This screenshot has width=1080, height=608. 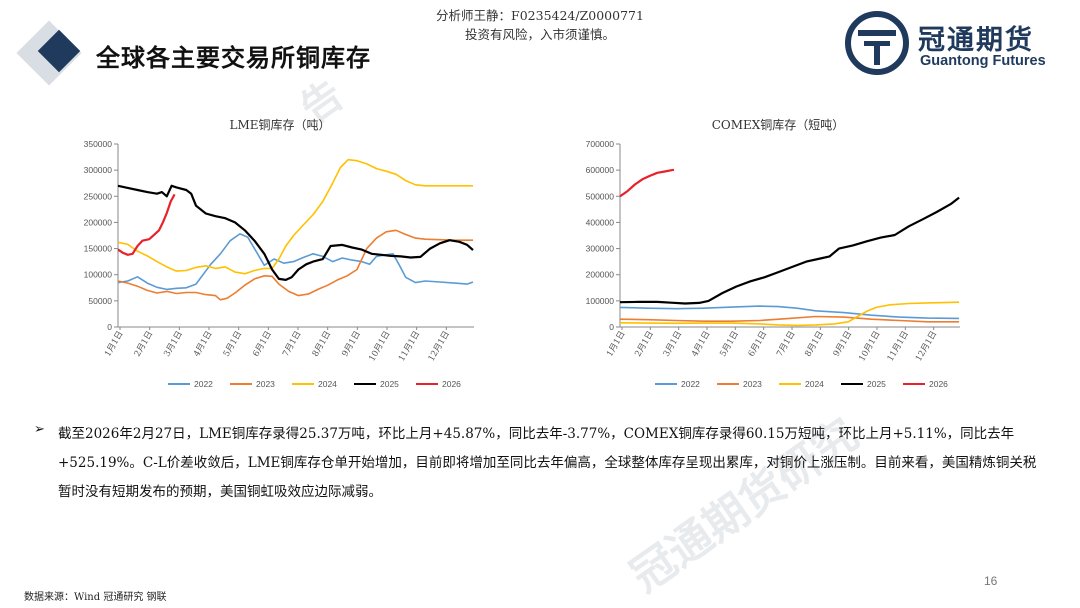 What do you see at coordinates (539, 34) in the screenshot?
I see `risk-notice: 投资有风险，入市须谨慎。` at bounding box center [539, 34].